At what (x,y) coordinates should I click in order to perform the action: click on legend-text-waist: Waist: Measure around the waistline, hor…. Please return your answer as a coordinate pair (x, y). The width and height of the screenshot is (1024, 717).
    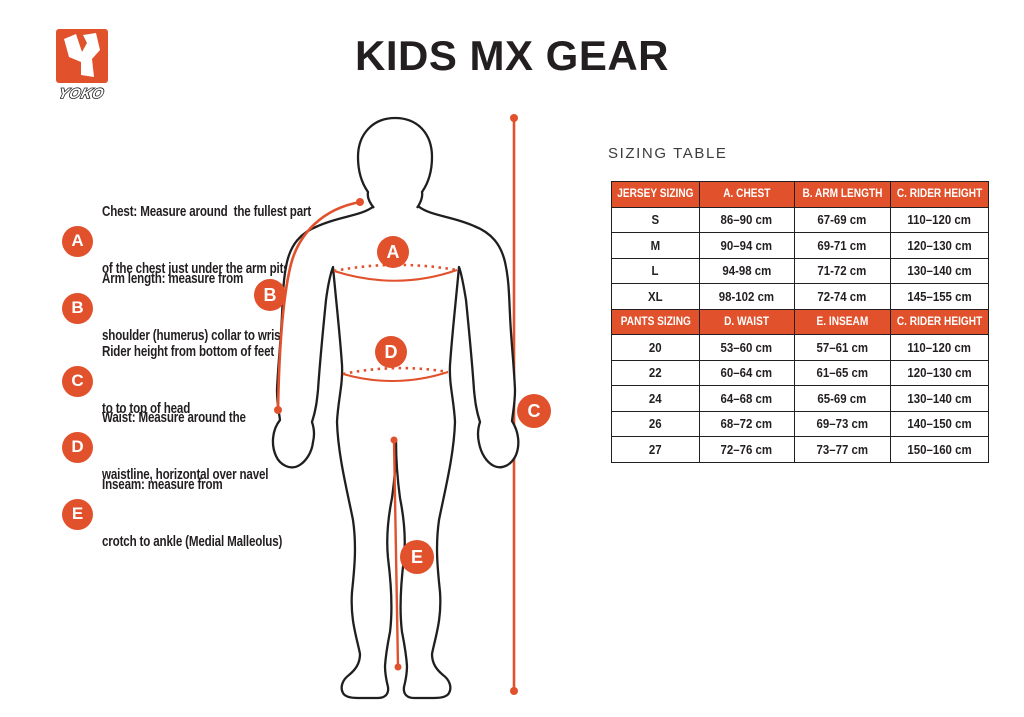
    Looking at the image, I should click on (185, 447).